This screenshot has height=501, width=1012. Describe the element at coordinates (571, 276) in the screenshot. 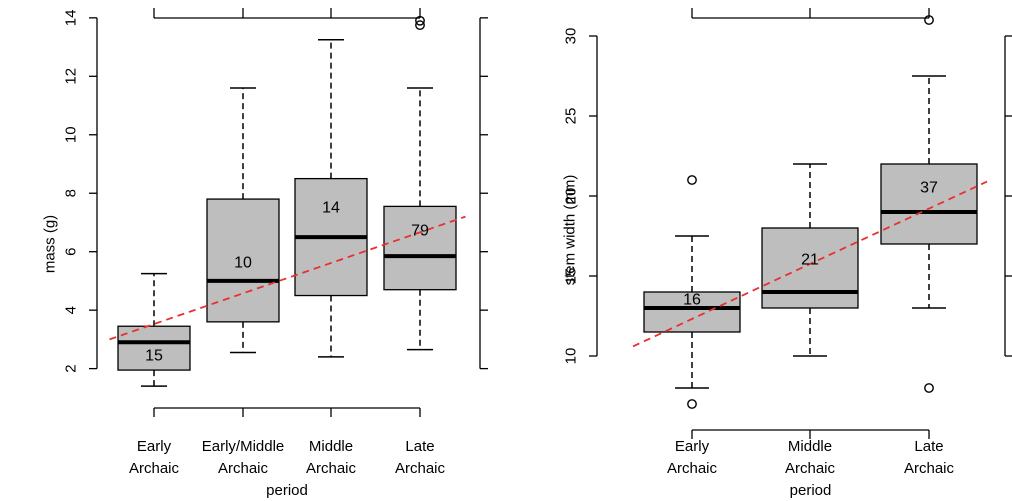

I see `y-tick-label: 15` at that location.